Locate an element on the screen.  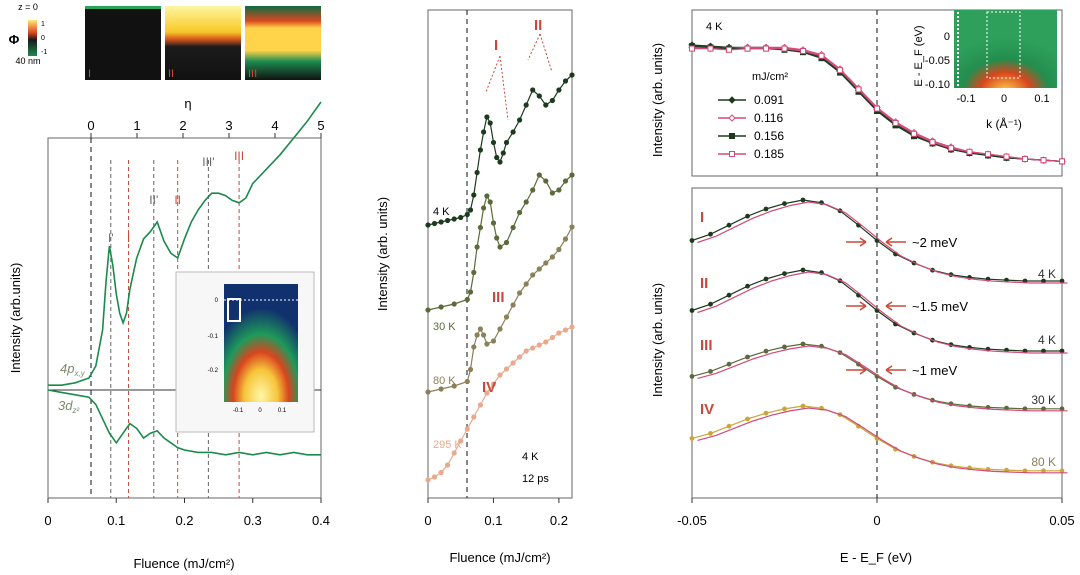
heatmap-II is located at coordinates (203, 43).